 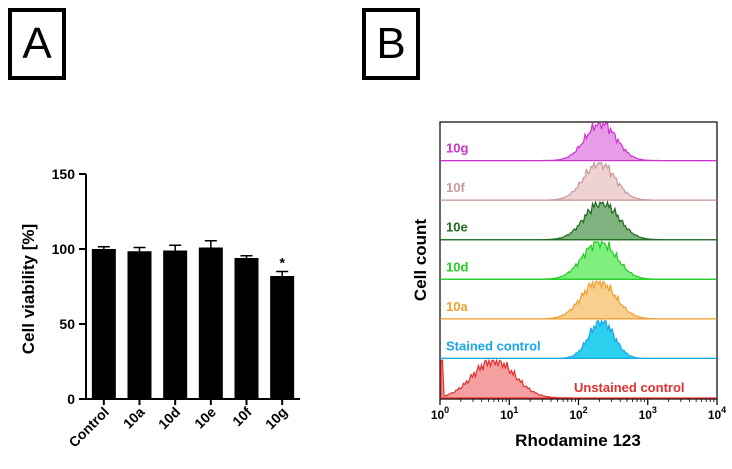 I want to click on histogram-y-axis-label: Cell count, so click(x=420, y=260).